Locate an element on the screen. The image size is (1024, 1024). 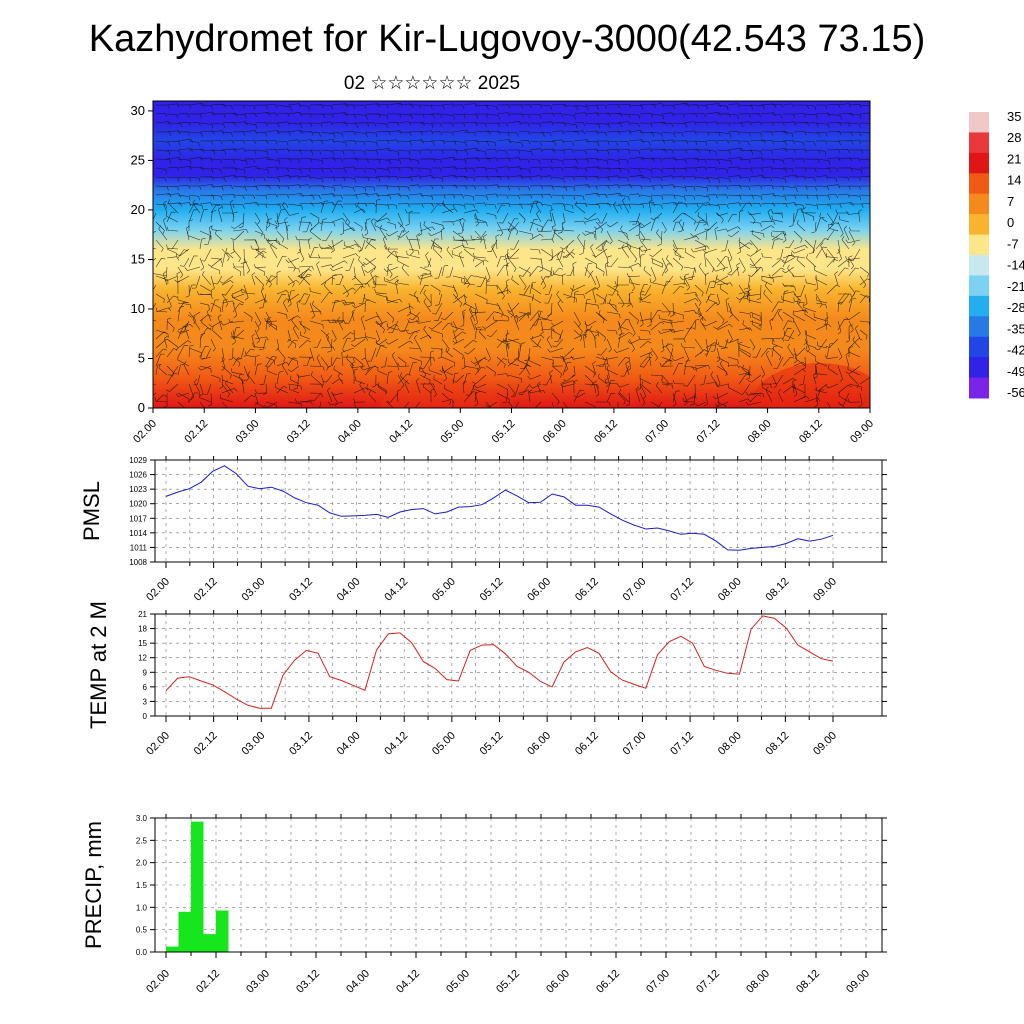
temp-x-tick-label: 08.12 is located at coordinates (778, 744).